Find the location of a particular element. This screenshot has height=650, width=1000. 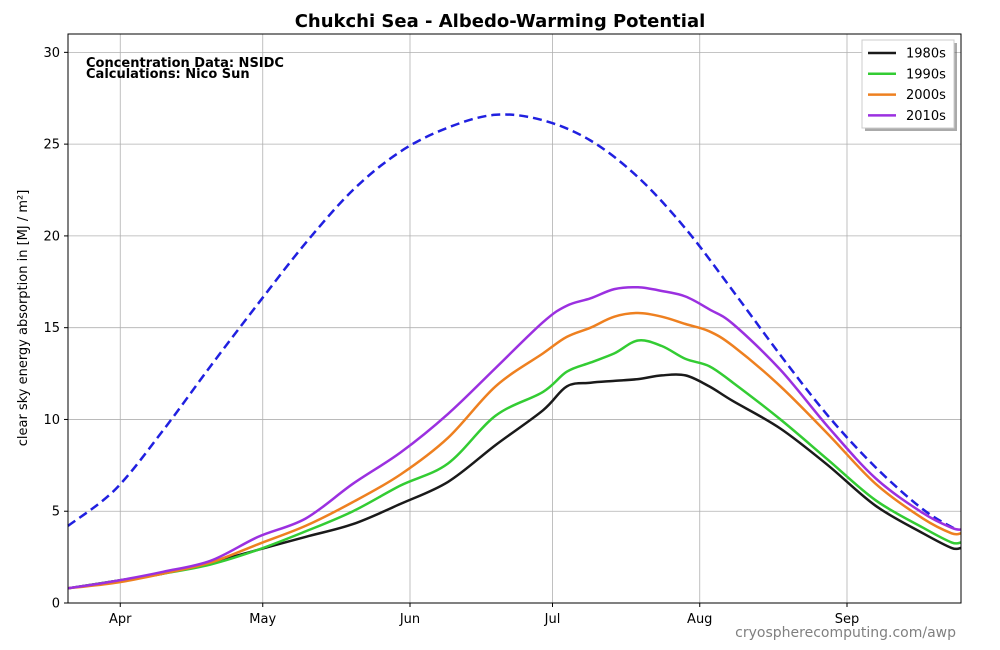

x-tick-label: May is located at coordinates (262, 619).